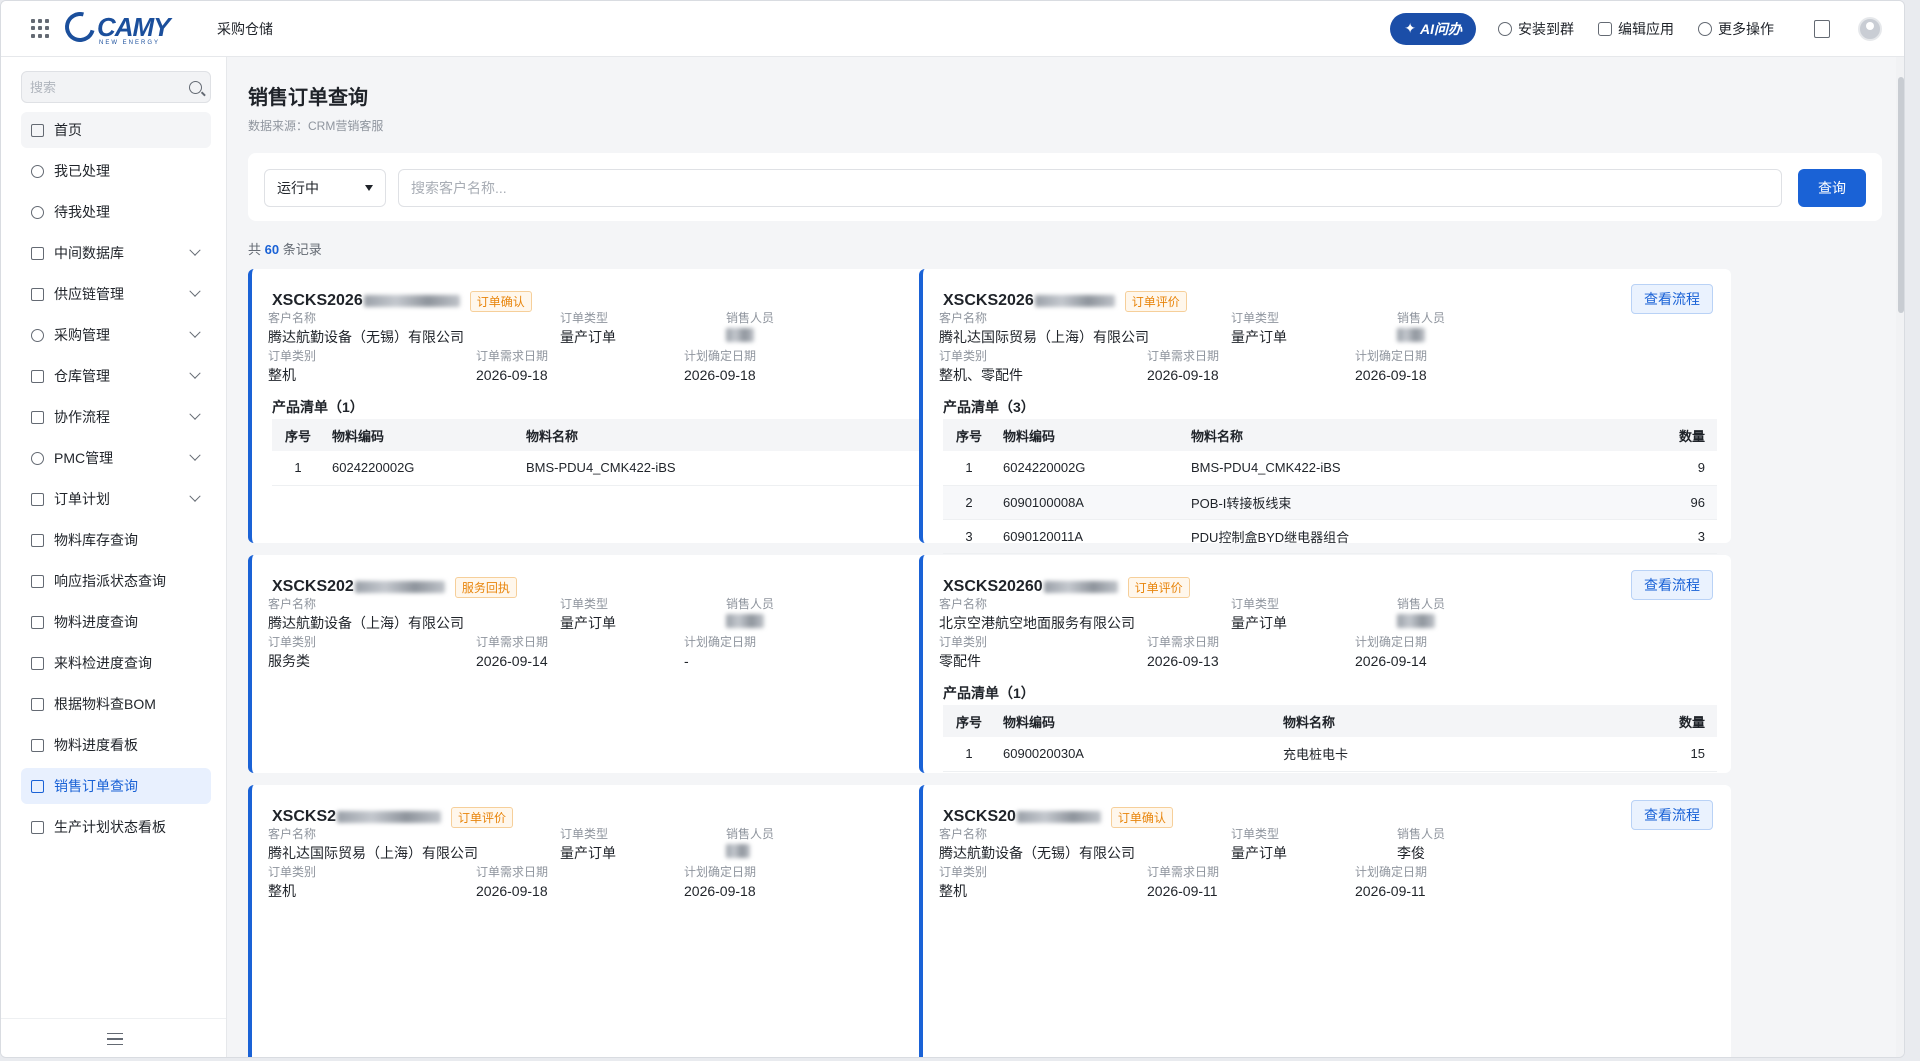 The width and height of the screenshot is (1920, 1061). Describe the element at coordinates (116, 458) in the screenshot. I see `sidebar-item-pmc: PMC管理` at that location.